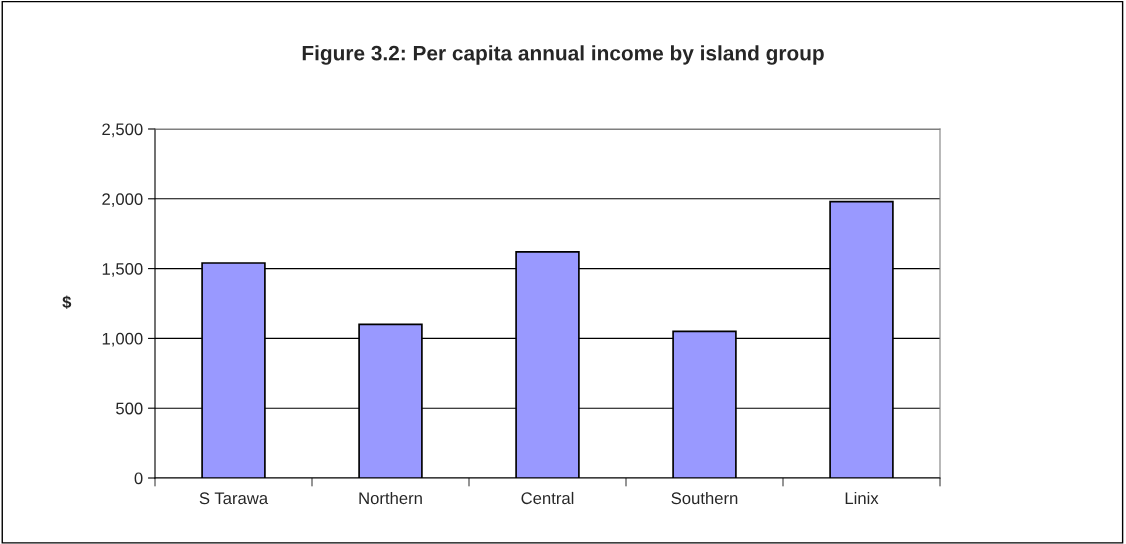 Image resolution: width=1126 pixels, height=544 pixels. I want to click on chart-title: Figure 3.2: Per capita annual income by island group, so click(563, 55).